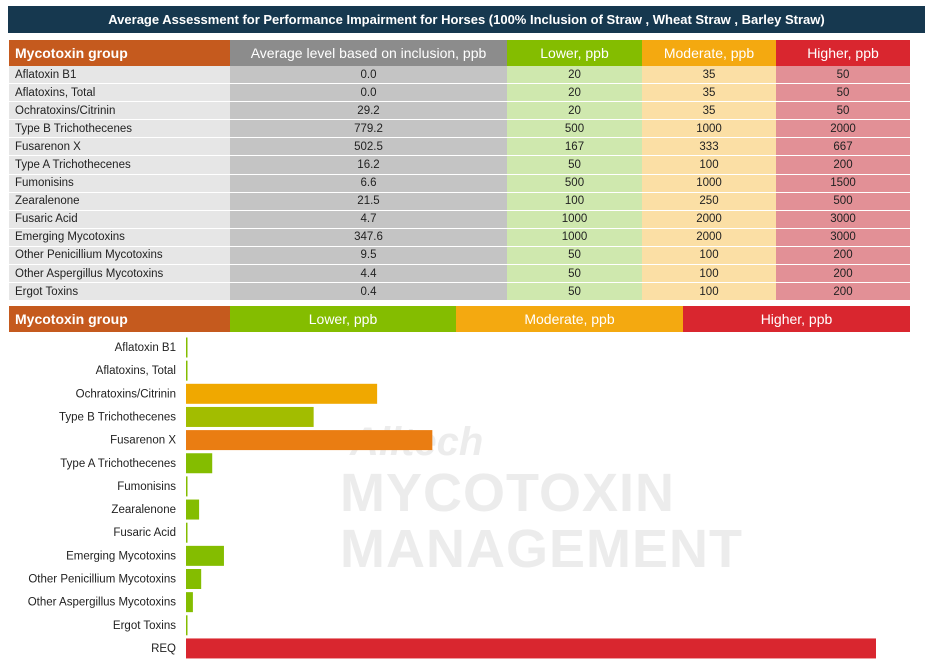 The image size is (929, 671). What do you see at coordinates (126, 394) in the screenshot?
I see `category-label: Ochratoxins/Citrinin` at bounding box center [126, 394].